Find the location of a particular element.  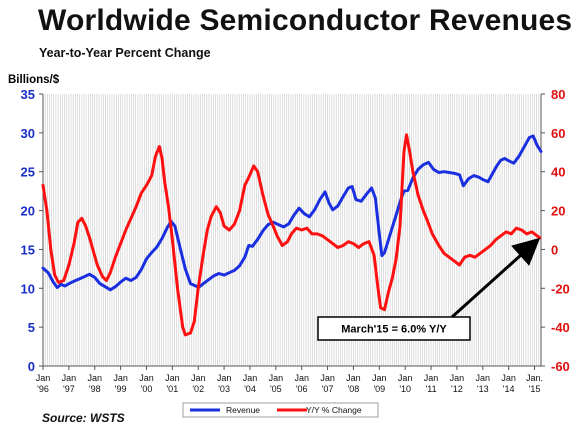

left-axis-unit-label: Billions/$ is located at coordinates (34, 80).